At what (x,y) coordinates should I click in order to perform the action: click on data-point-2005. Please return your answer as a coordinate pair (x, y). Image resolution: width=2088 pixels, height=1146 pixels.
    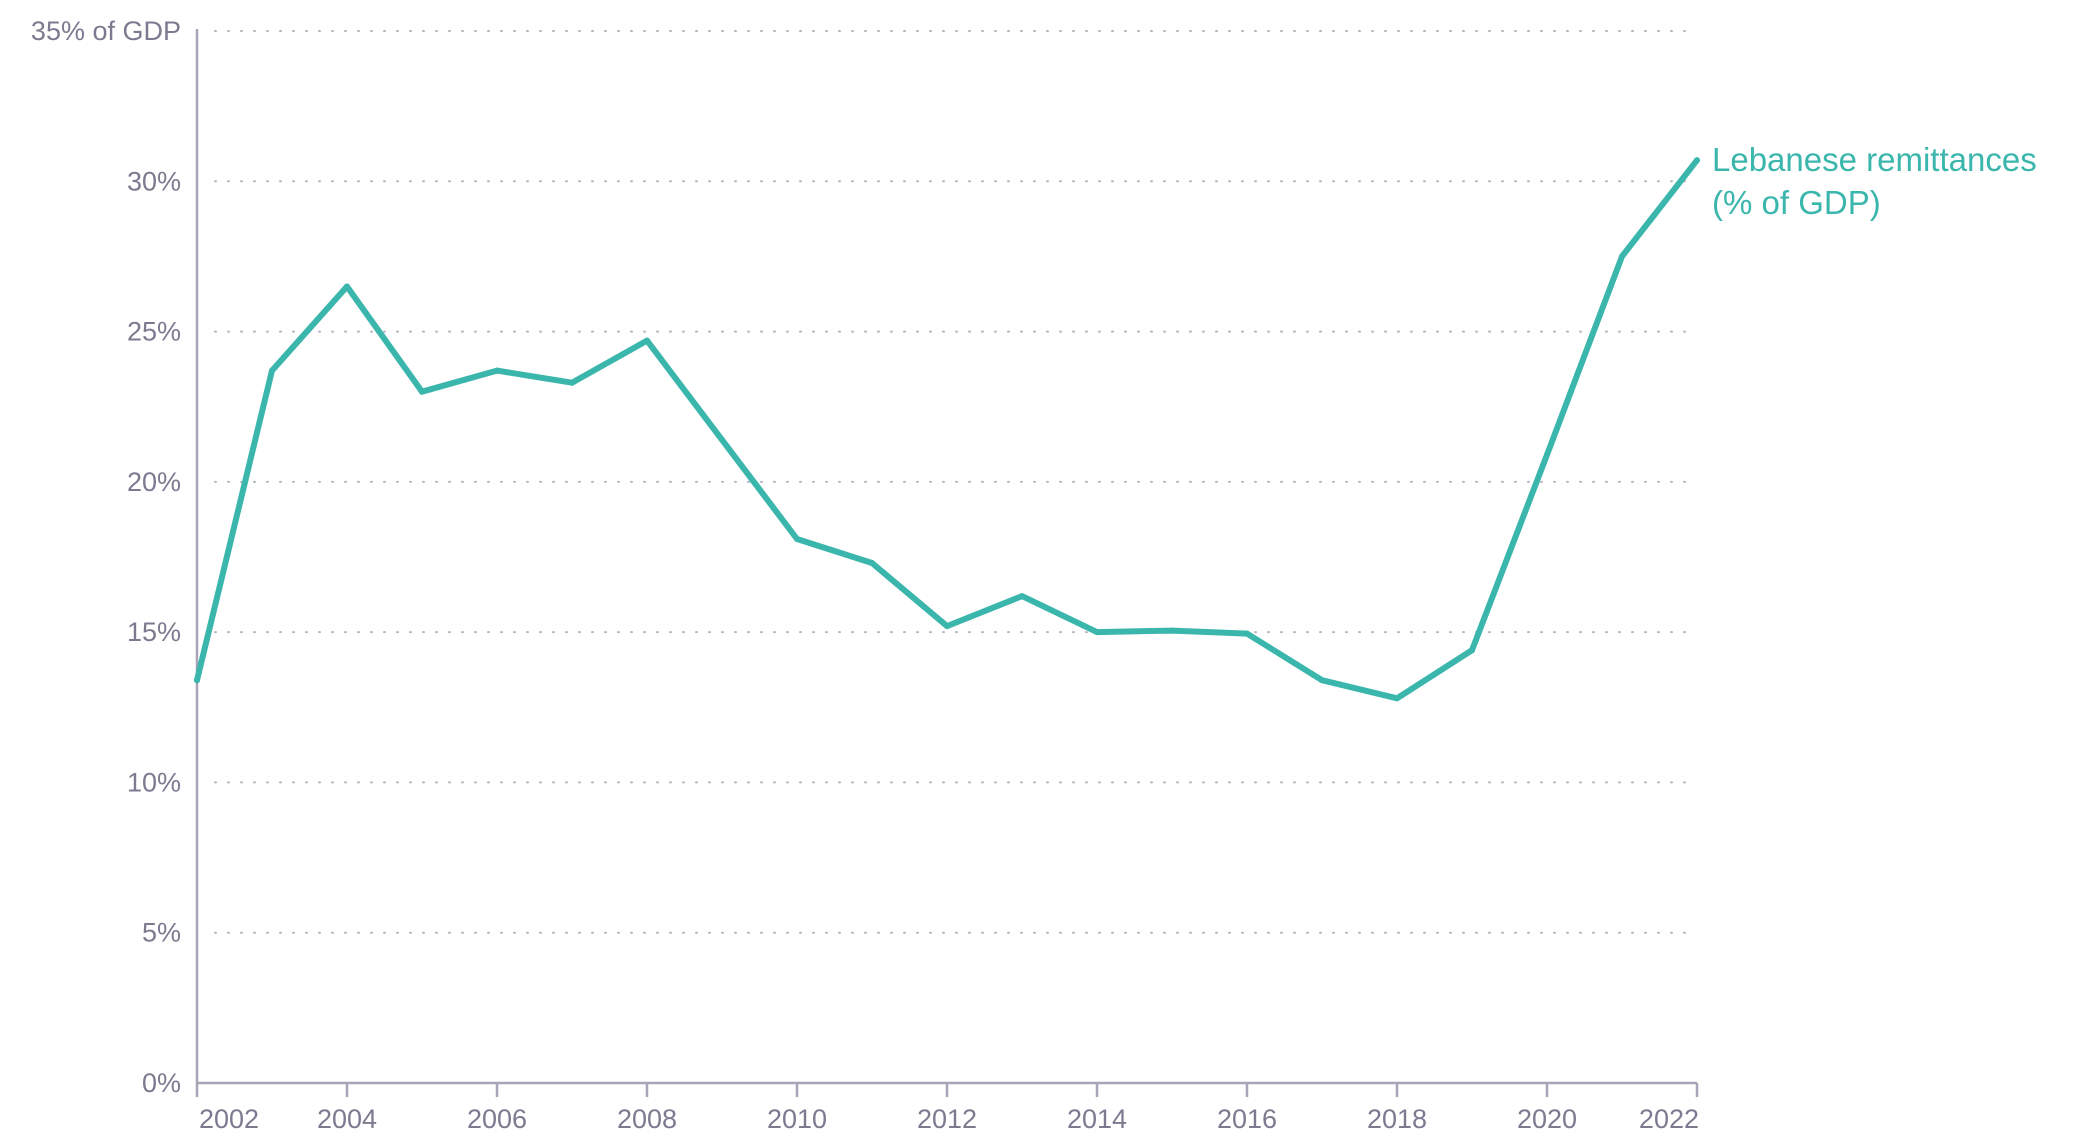
    Looking at the image, I should click on (422, 391).